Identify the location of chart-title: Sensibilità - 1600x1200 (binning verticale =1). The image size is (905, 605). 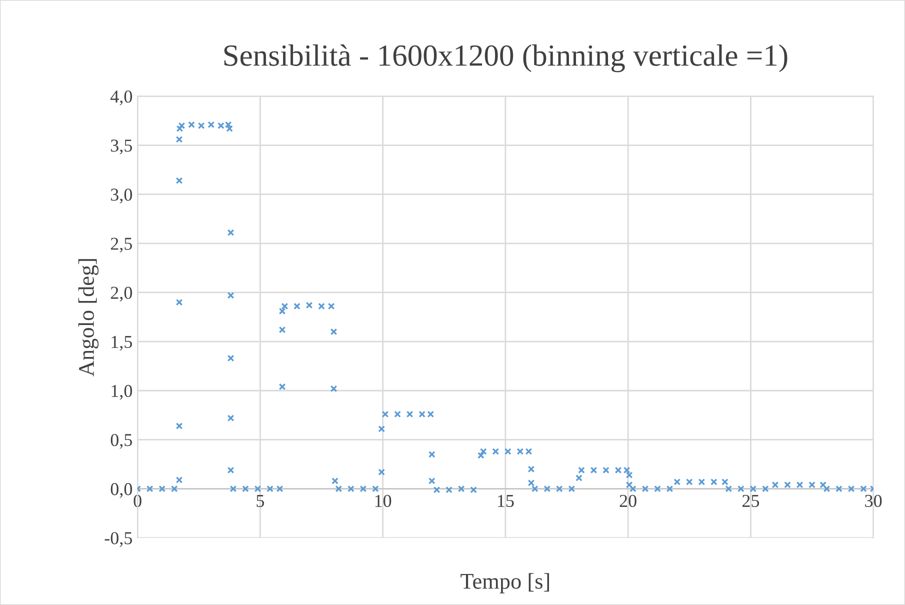
(506, 58).